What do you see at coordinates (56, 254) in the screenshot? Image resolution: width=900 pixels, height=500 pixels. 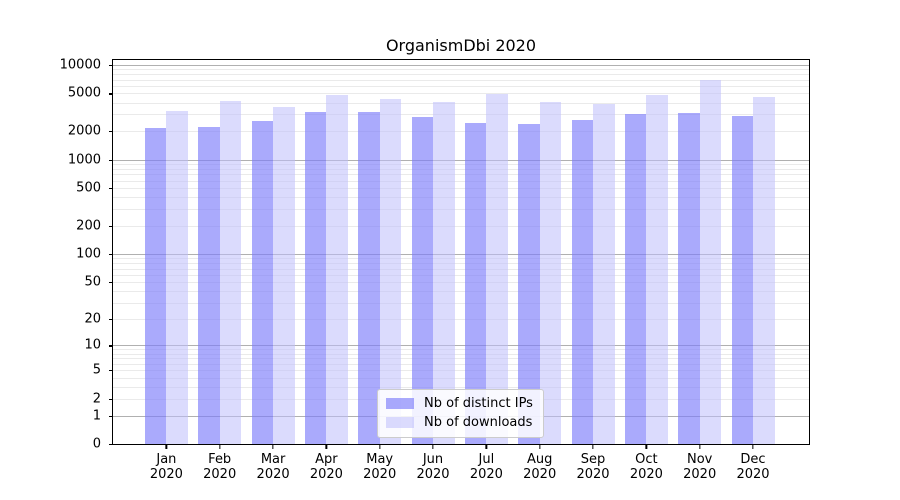 I see `y-axis: 10000 5000 2000 1000 500 200 100 50 20 10 5 2 1 0` at bounding box center [56, 254].